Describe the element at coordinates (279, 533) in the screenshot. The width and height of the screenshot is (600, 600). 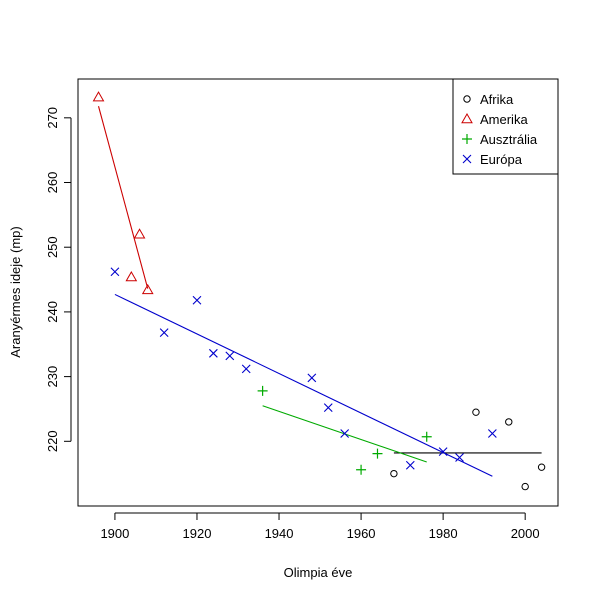
I see `x-tick-label: 1940` at that location.